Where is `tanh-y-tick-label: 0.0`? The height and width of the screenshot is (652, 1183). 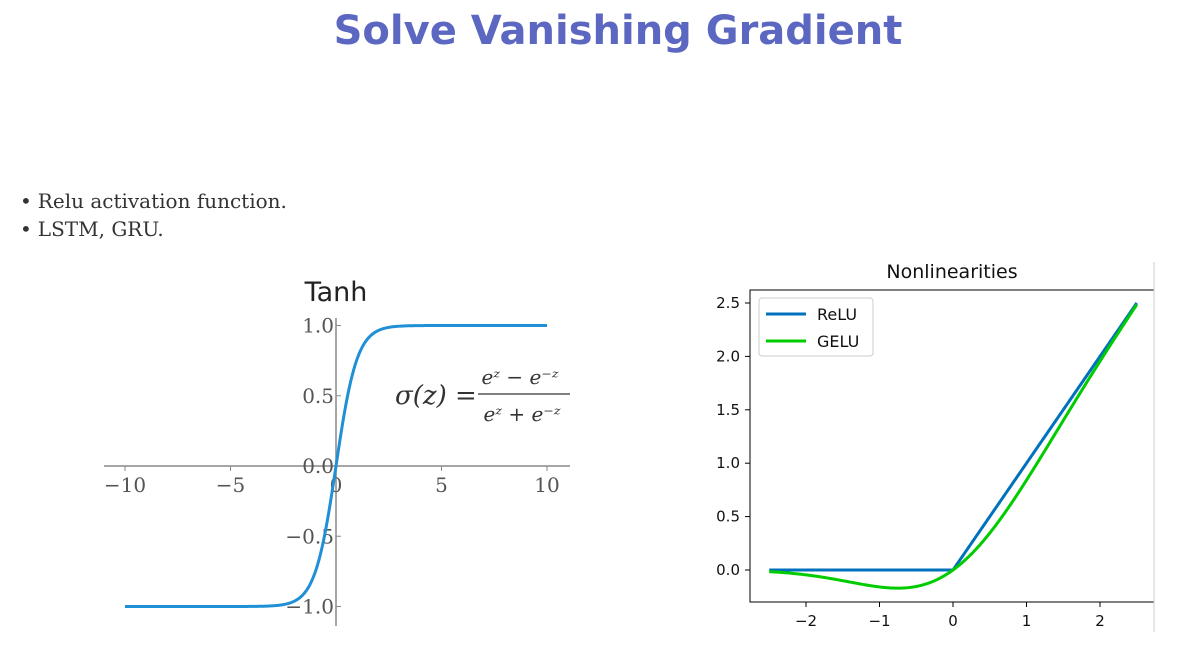
tanh-y-tick-label: 0.0 is located at coordinates (318, 466).